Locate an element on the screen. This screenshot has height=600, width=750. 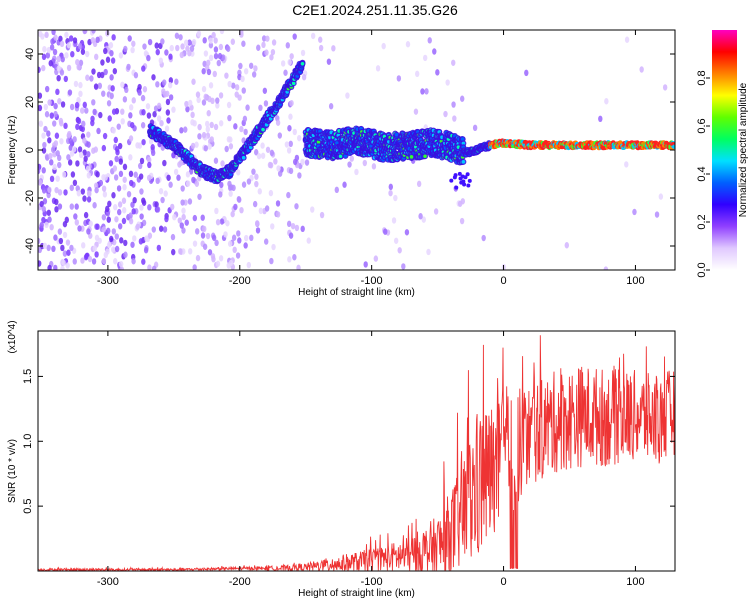
y-tick-label: 0 is located at coordinates (30, 150).